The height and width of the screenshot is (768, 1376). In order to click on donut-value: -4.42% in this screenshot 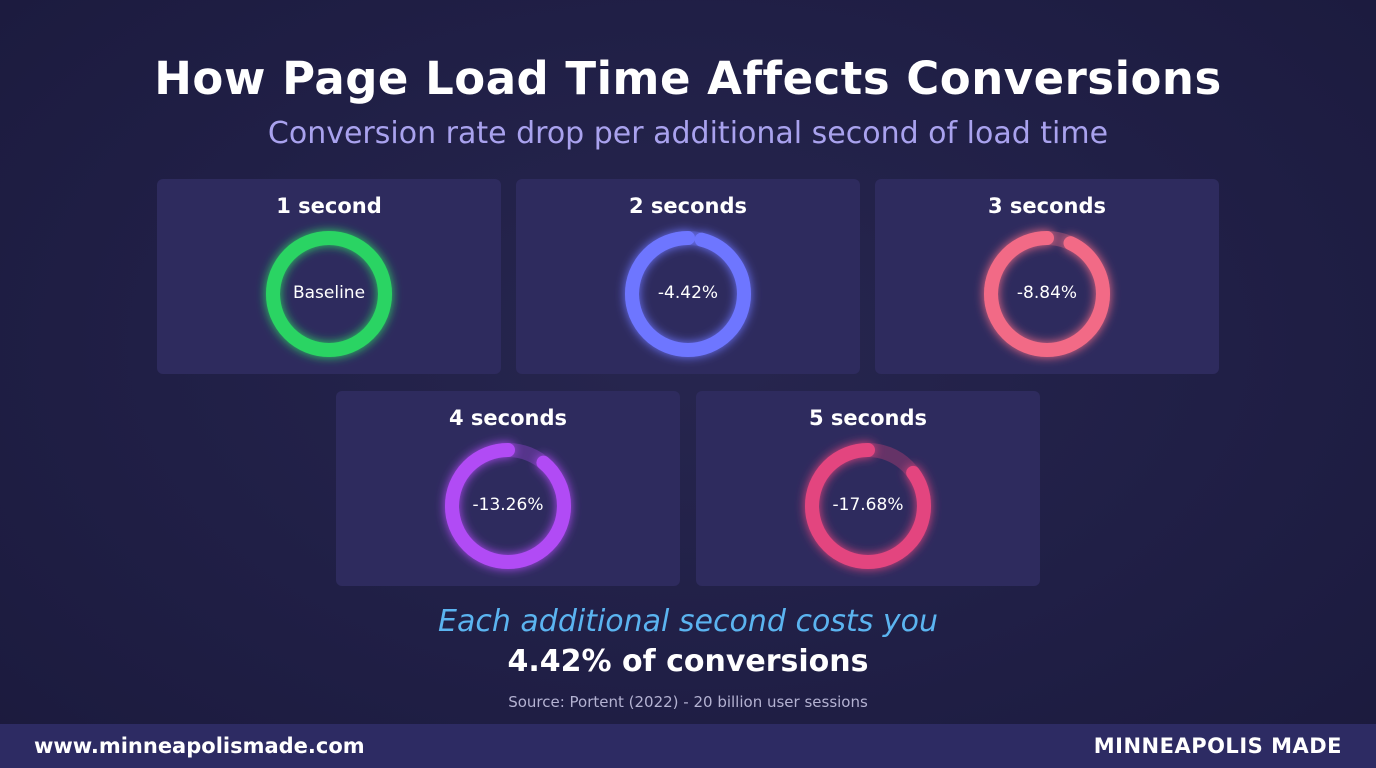, I will do `click(688, 293)`.